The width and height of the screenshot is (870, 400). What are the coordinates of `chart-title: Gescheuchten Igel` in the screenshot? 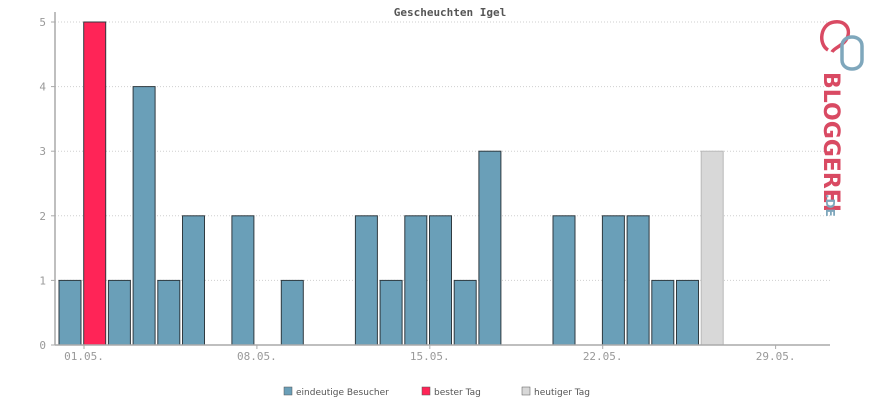 It's located at (450, 12).